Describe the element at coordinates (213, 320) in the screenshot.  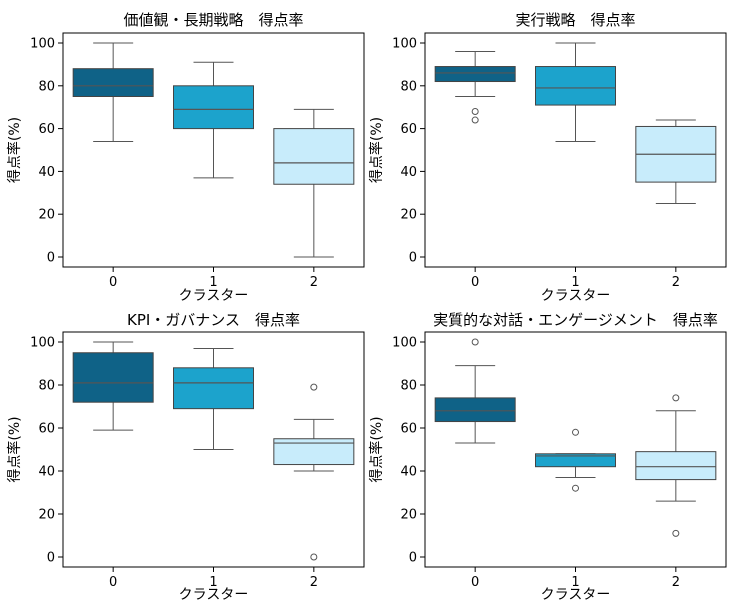
I see `chart-title: KPI・ガバナンス 得点率` at that location.